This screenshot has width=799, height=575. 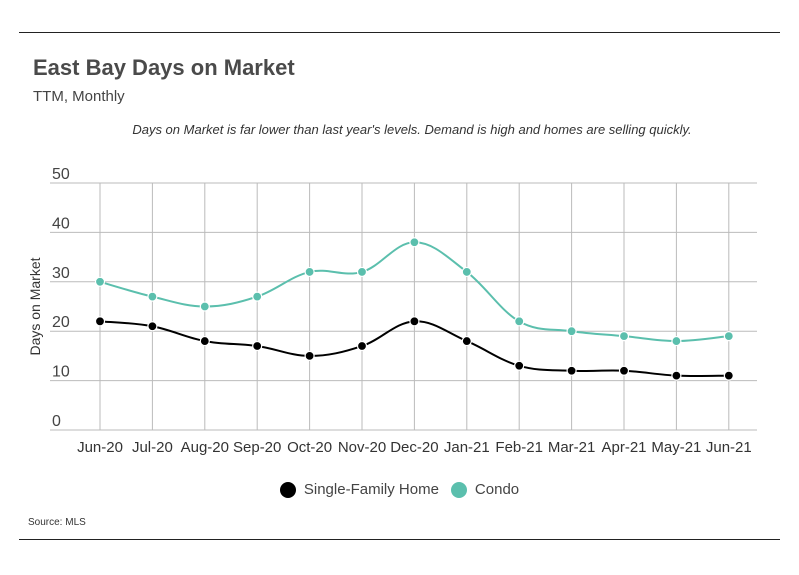 I want to click on x-tick-label: Sep-20, so click(x=257, y=447).